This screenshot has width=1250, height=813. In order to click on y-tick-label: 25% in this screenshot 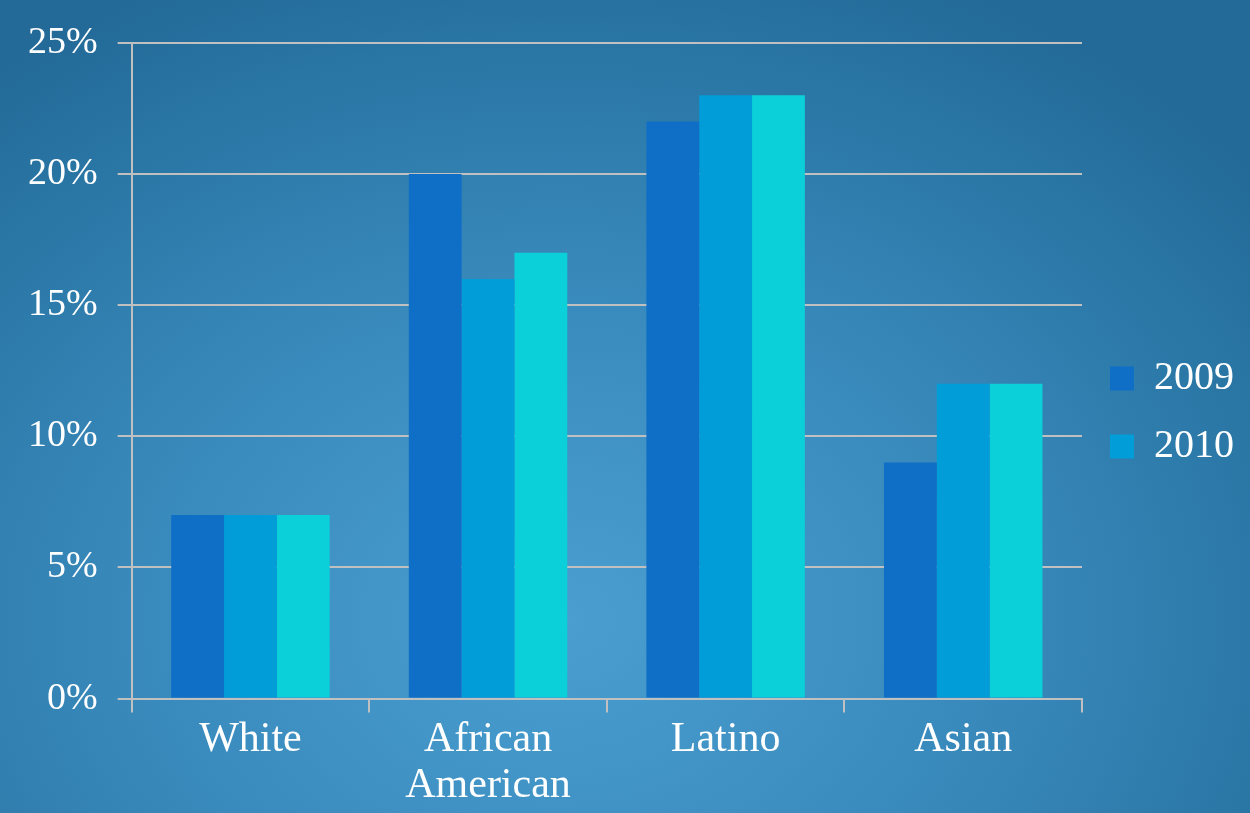, I will do `click(63, 39)`.